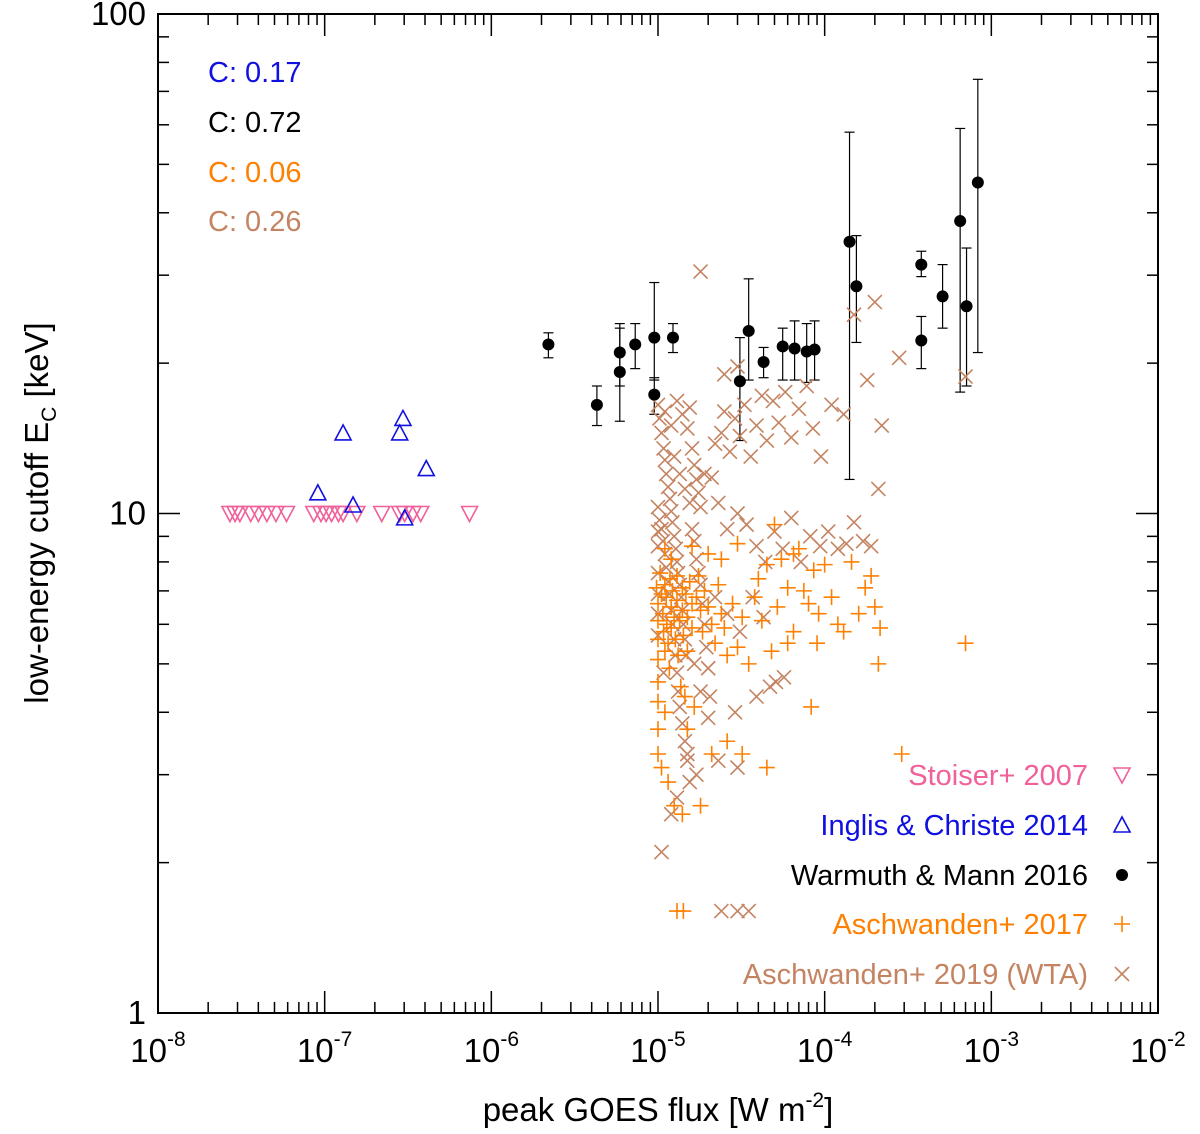  Describe the element at coordinates (954, 826) in the screenshot. I see `legend-label: Inglis & Christe 2014` at that location.